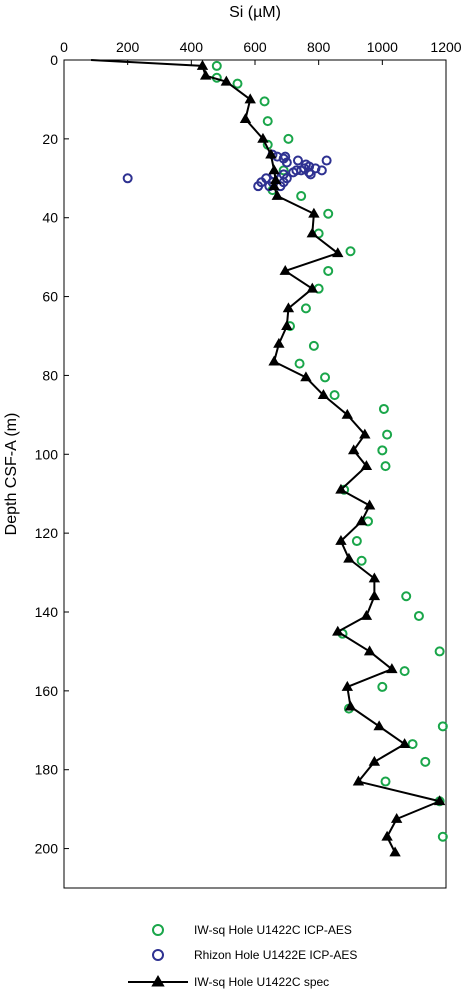 The image size is (464, 998). Describe the element at coordinates (275, 955) in the screenshot. I see `legend-label: Rhizon Hole U1422E ICP-AES` at that location.